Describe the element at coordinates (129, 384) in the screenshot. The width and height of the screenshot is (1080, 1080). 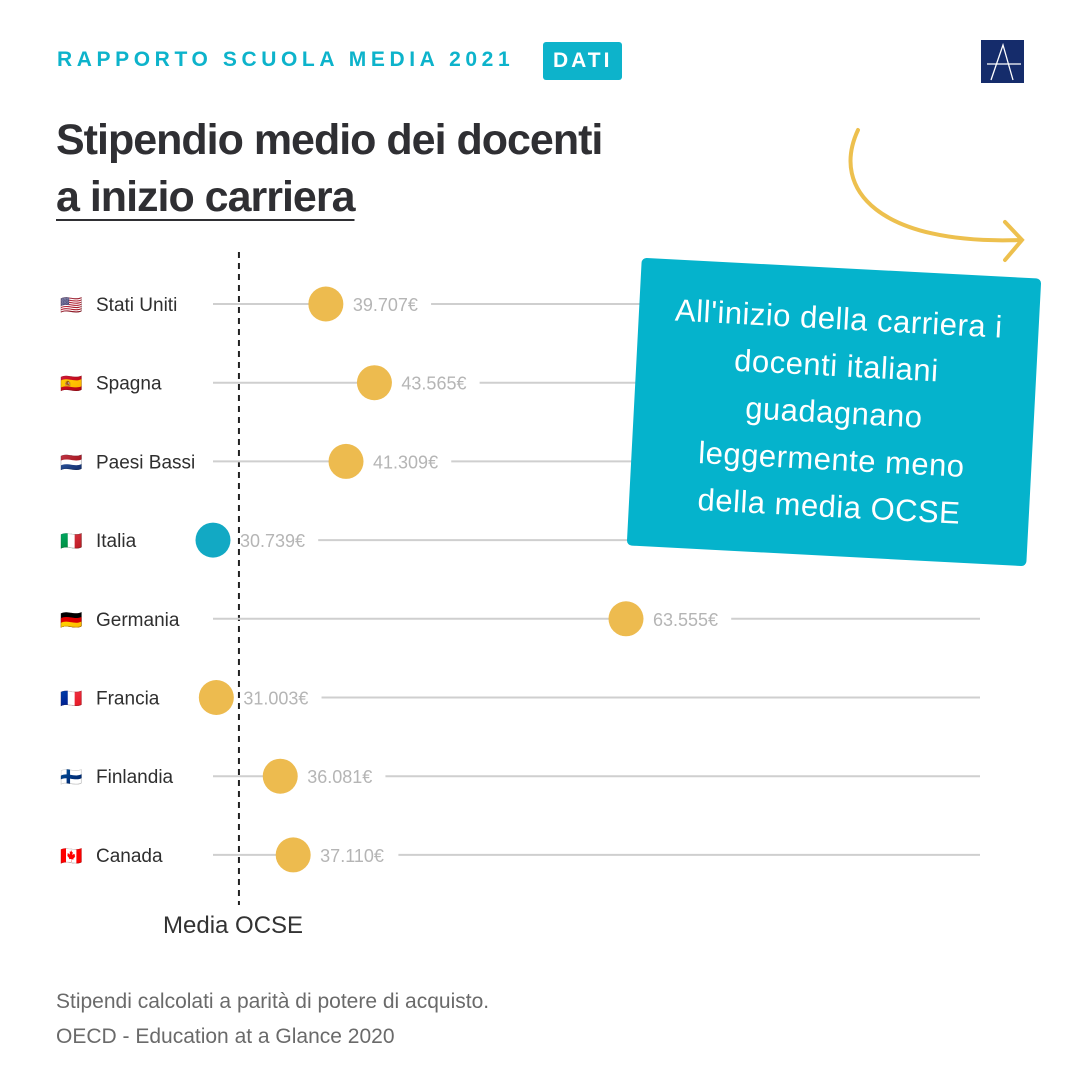
I see `country-label: Spagna` at that location.